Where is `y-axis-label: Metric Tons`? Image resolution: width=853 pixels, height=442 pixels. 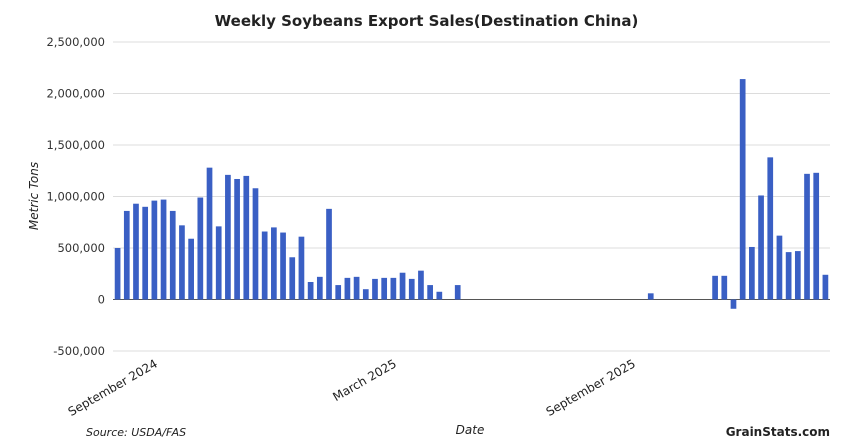 y-axis-label: Metric Tons is located at coordinates (34, 196).